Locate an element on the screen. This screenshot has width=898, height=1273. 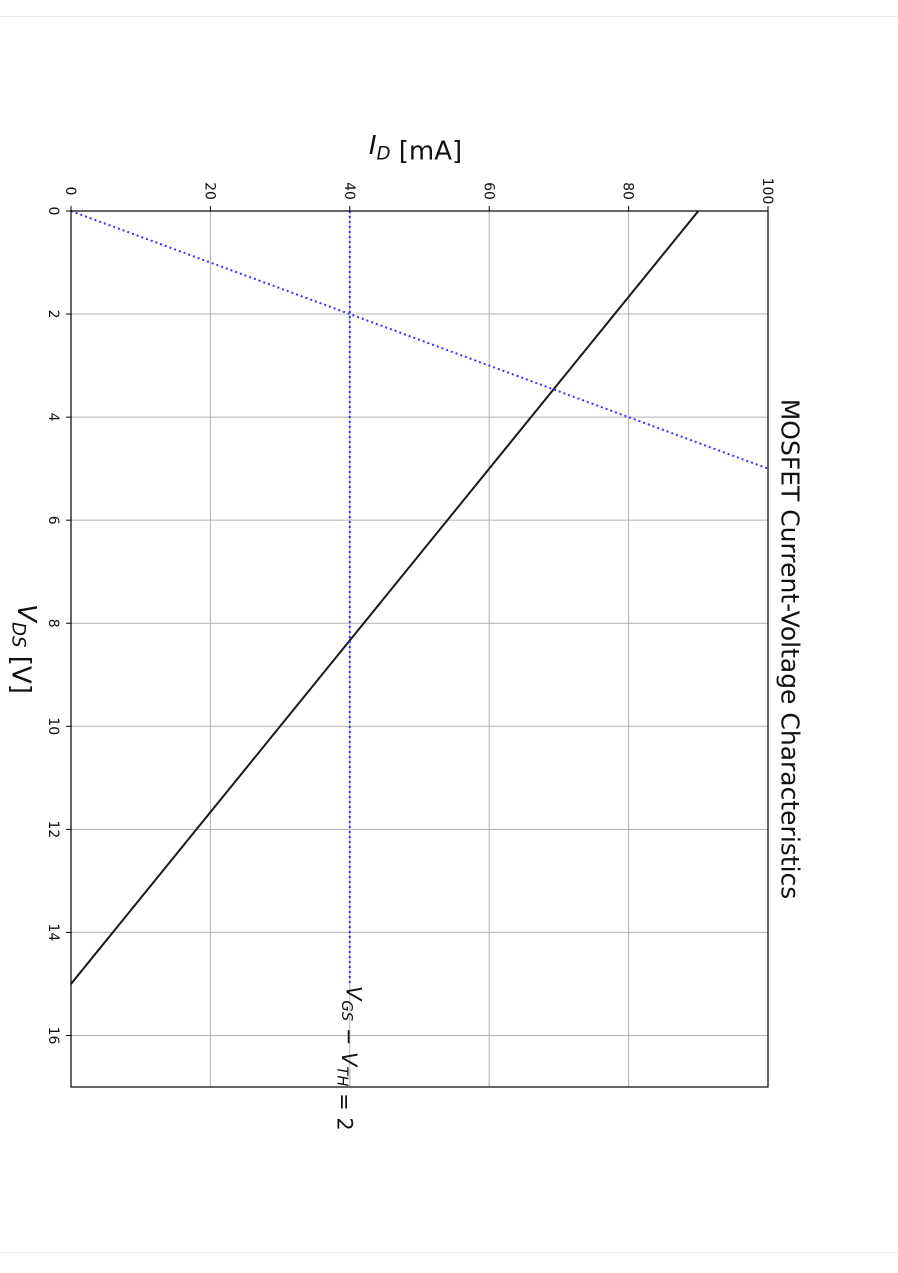
x-tick-label: 12 is located at coordinates (53, 829).